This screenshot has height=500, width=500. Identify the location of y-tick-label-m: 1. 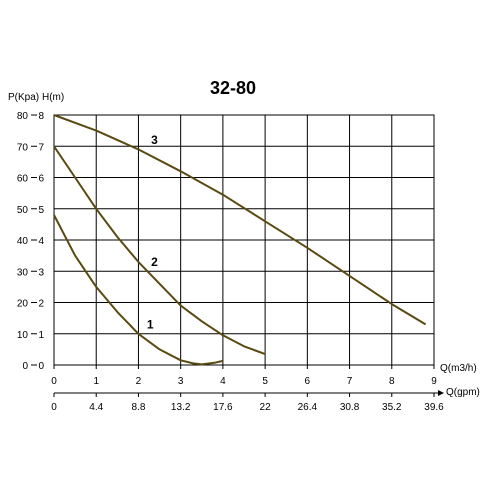
(41, 335).